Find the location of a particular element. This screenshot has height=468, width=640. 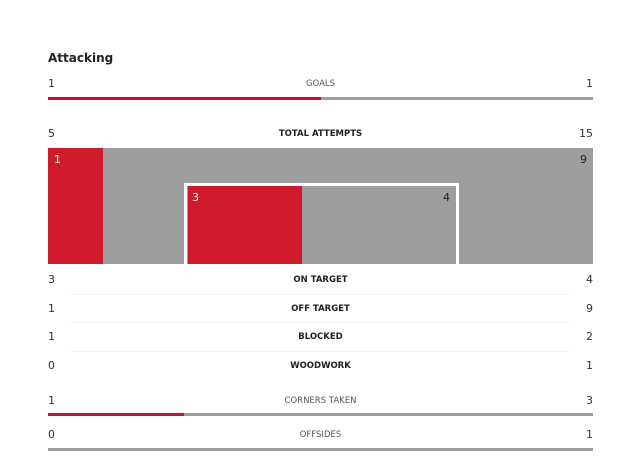

goals-bar is located at coordinates (320, 98).